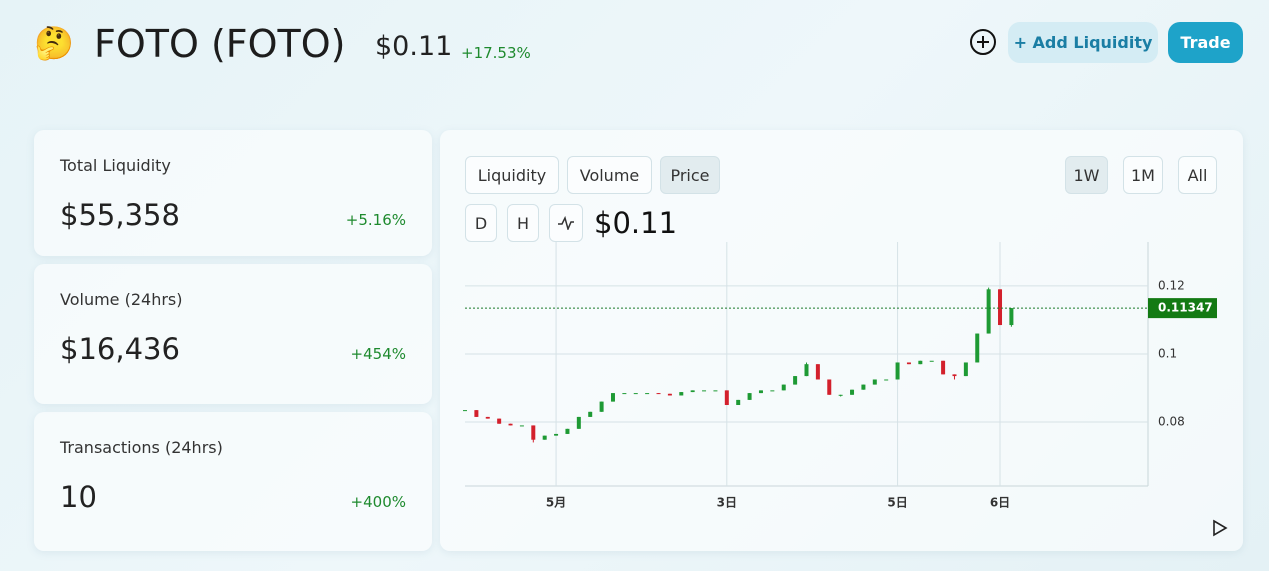 The height and width of the screenshot is (571, 1269). I want to click on x-tick-label: 3日, so click(727, 503).